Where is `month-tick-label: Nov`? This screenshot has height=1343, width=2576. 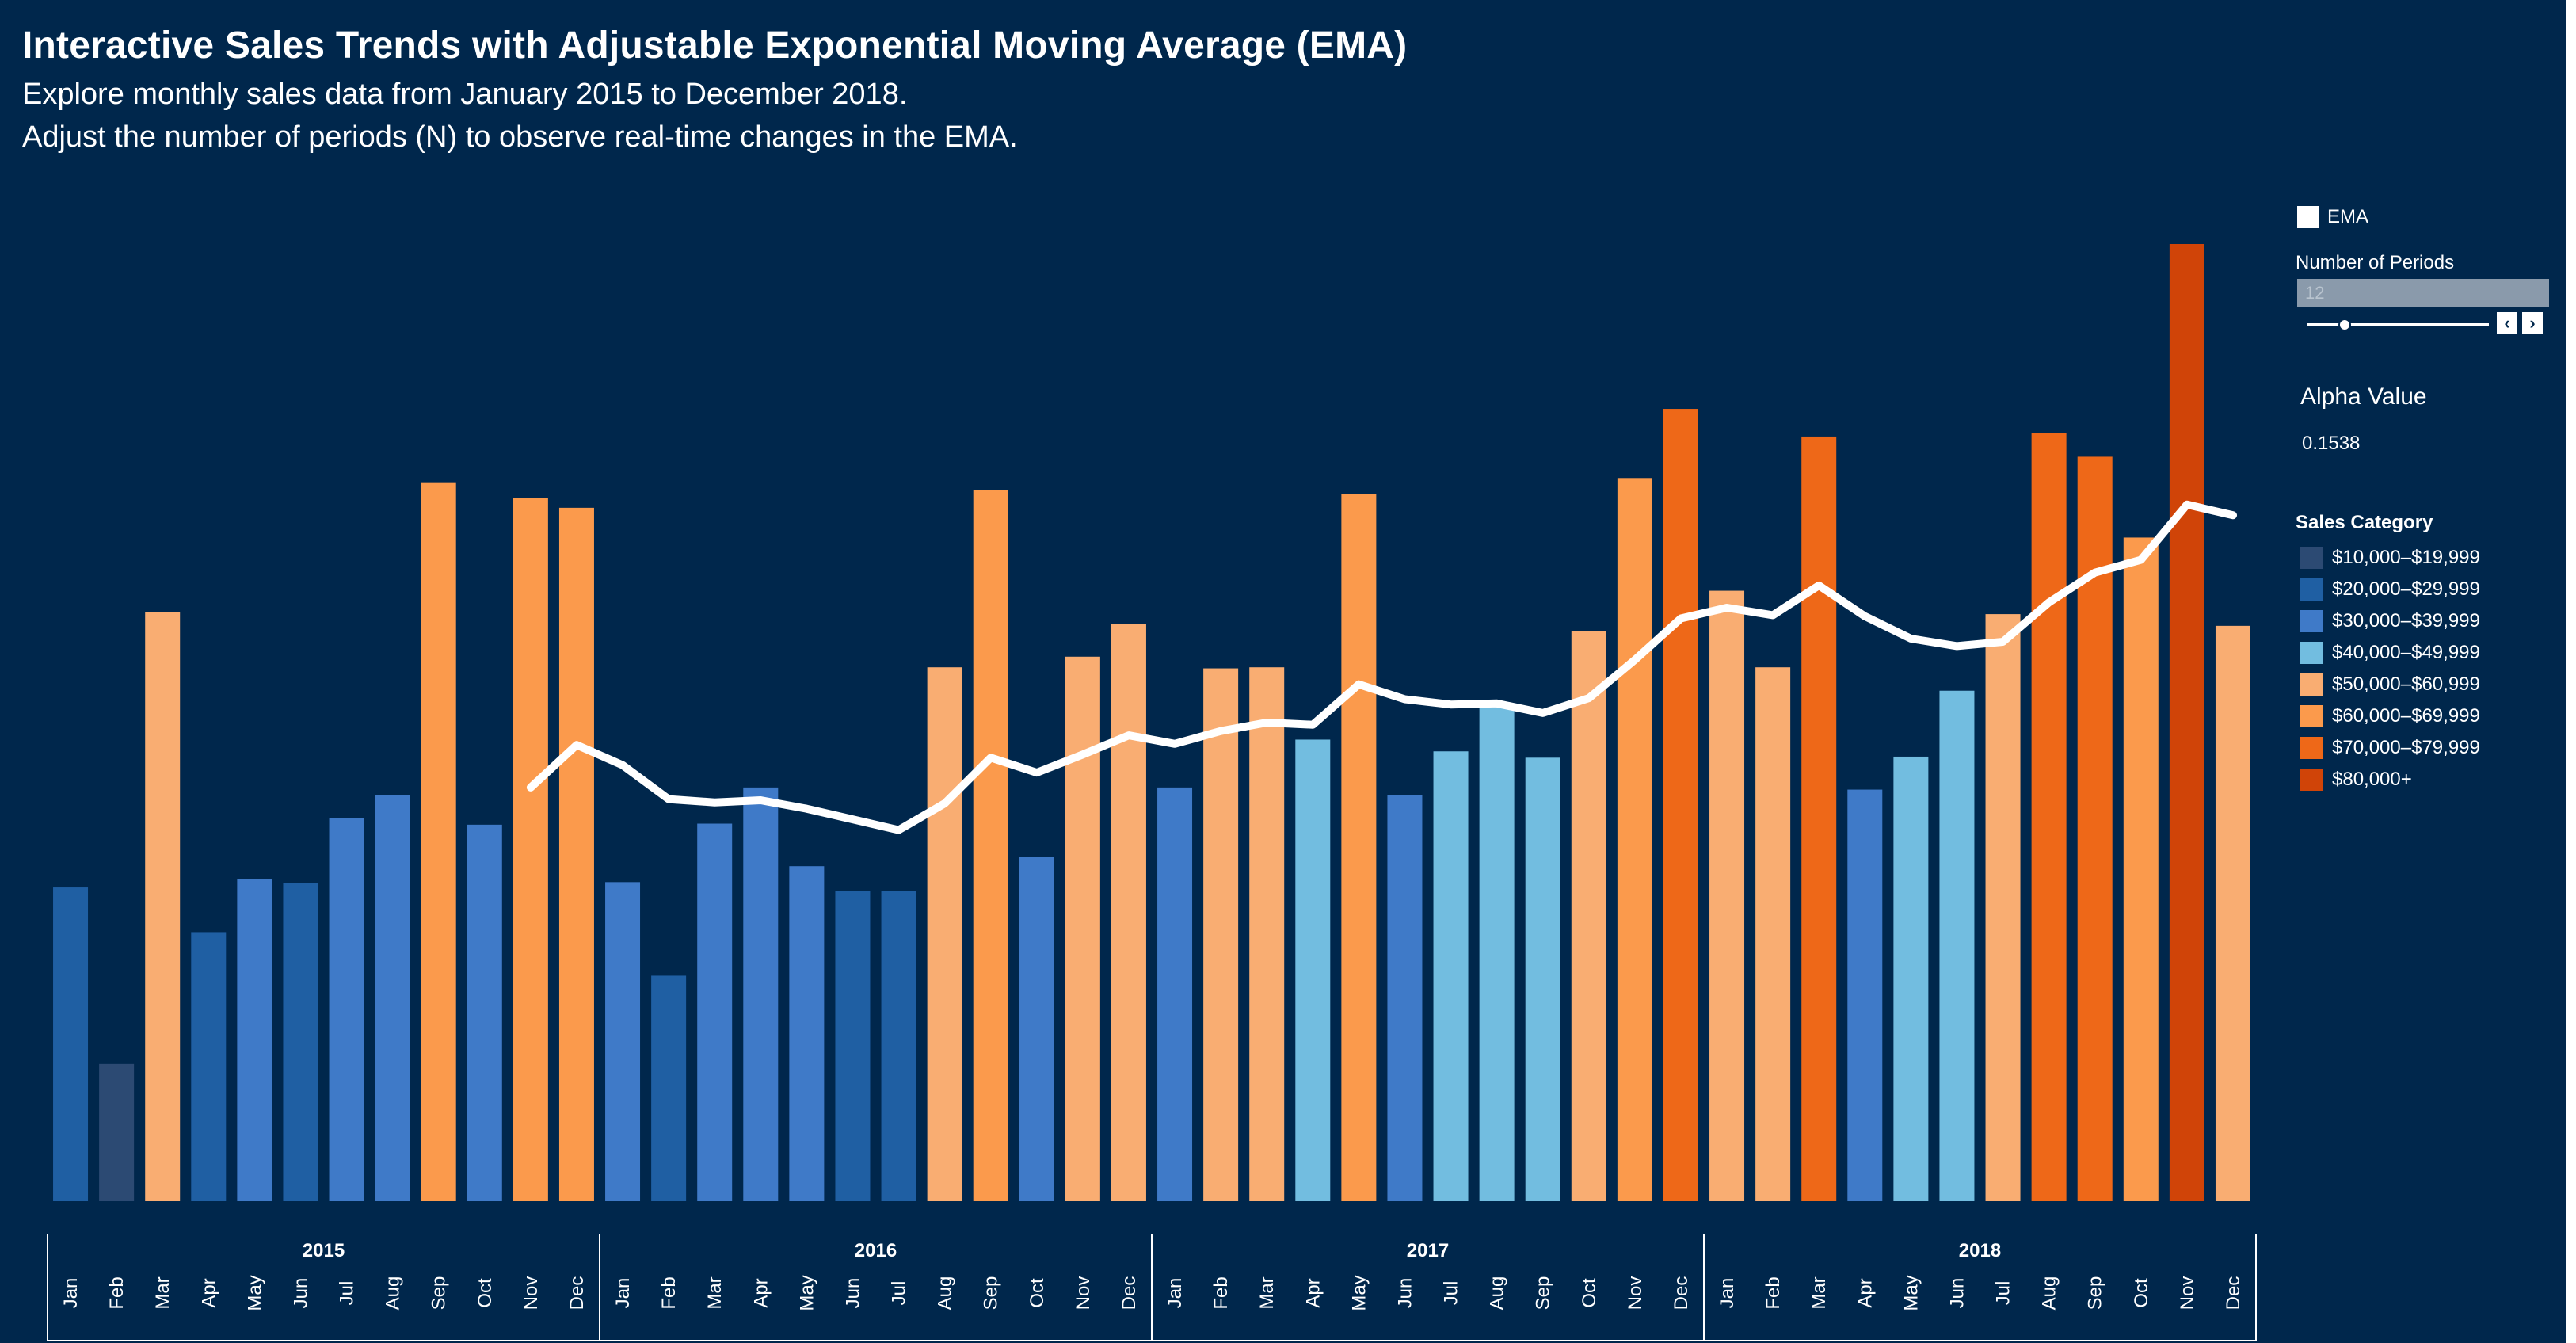 month-tick-label: Nov is located at coordinates (1083, 1293).